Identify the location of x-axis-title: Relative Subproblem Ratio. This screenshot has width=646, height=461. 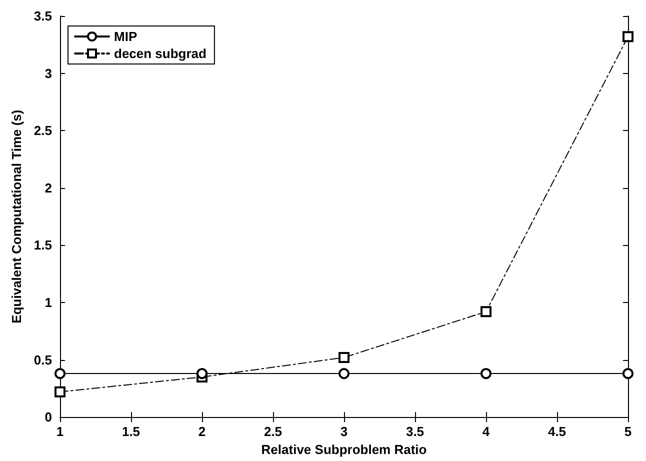
(344, 449).